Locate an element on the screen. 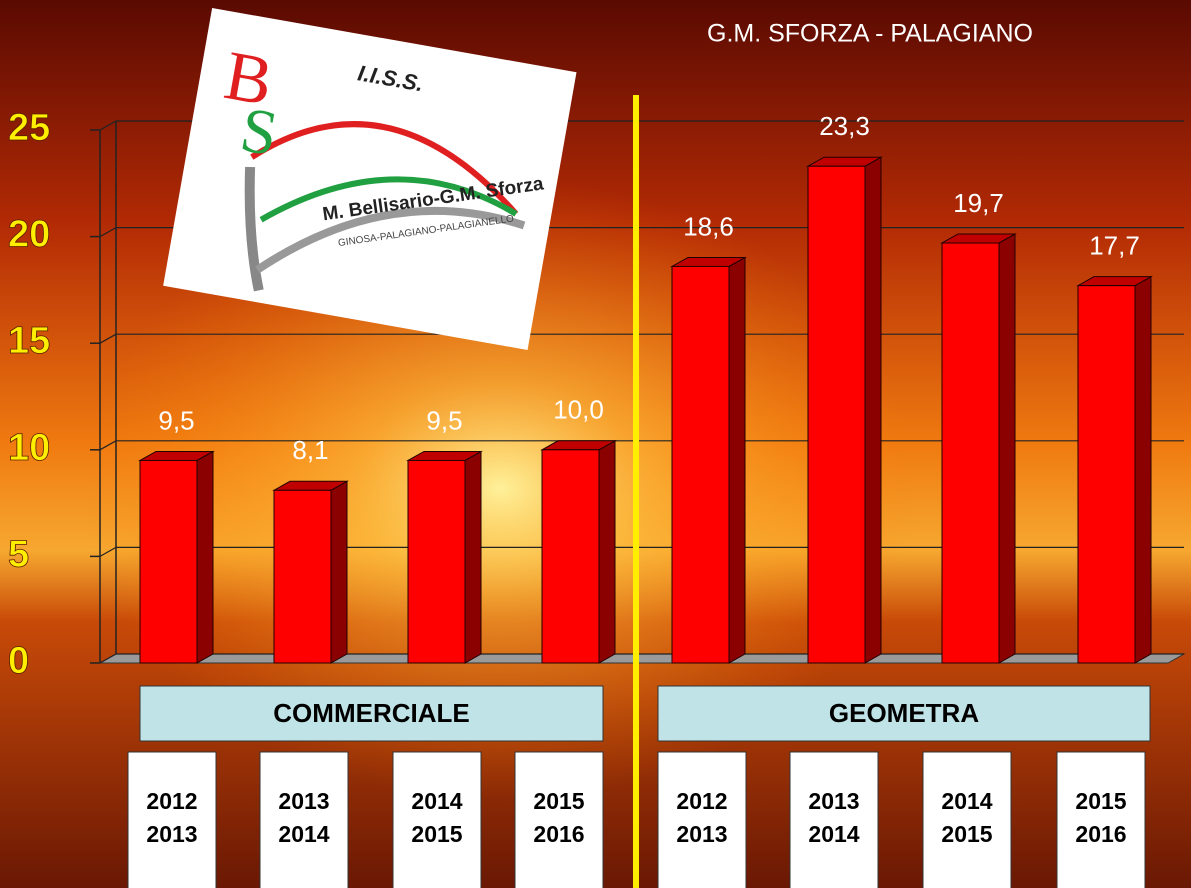  value-label: 23,3 is located at coordinates (844, 126).